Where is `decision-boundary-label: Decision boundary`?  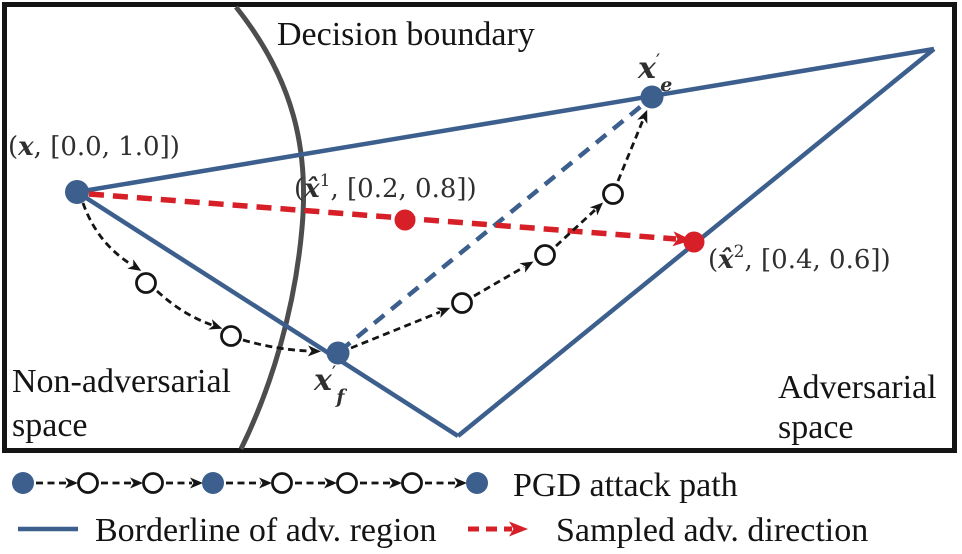 decision-boundary-label: Decision boundary is located at coordinates (406, 34).